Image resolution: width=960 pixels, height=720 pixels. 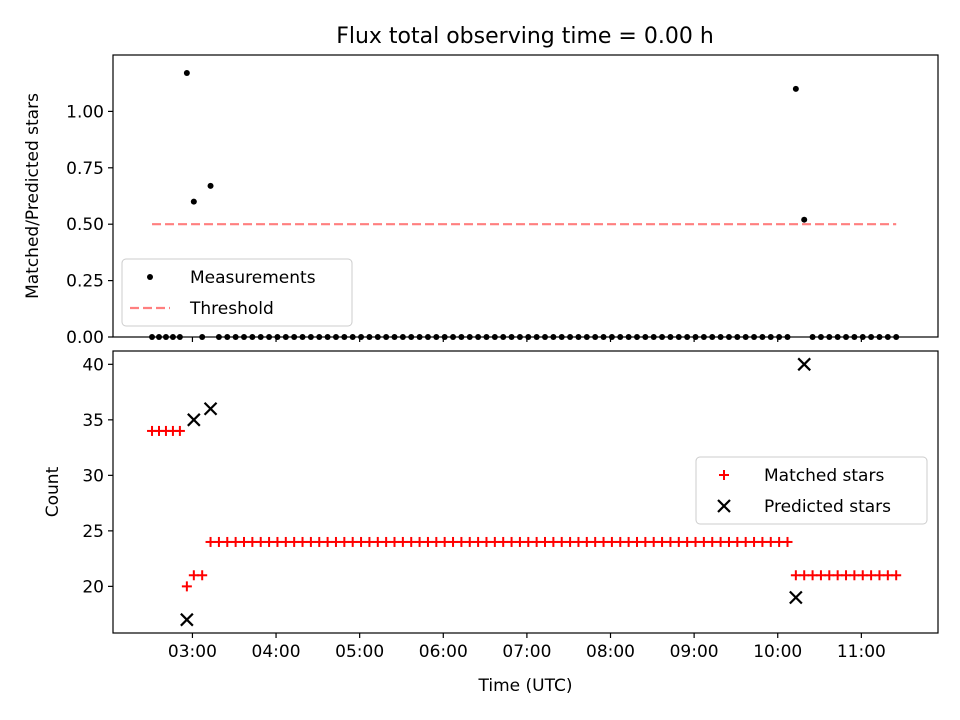 What do you see at coordinates (231, 309) in the screenshot?
I see `legend-label: Threshold` at bounding box center [231, 309].